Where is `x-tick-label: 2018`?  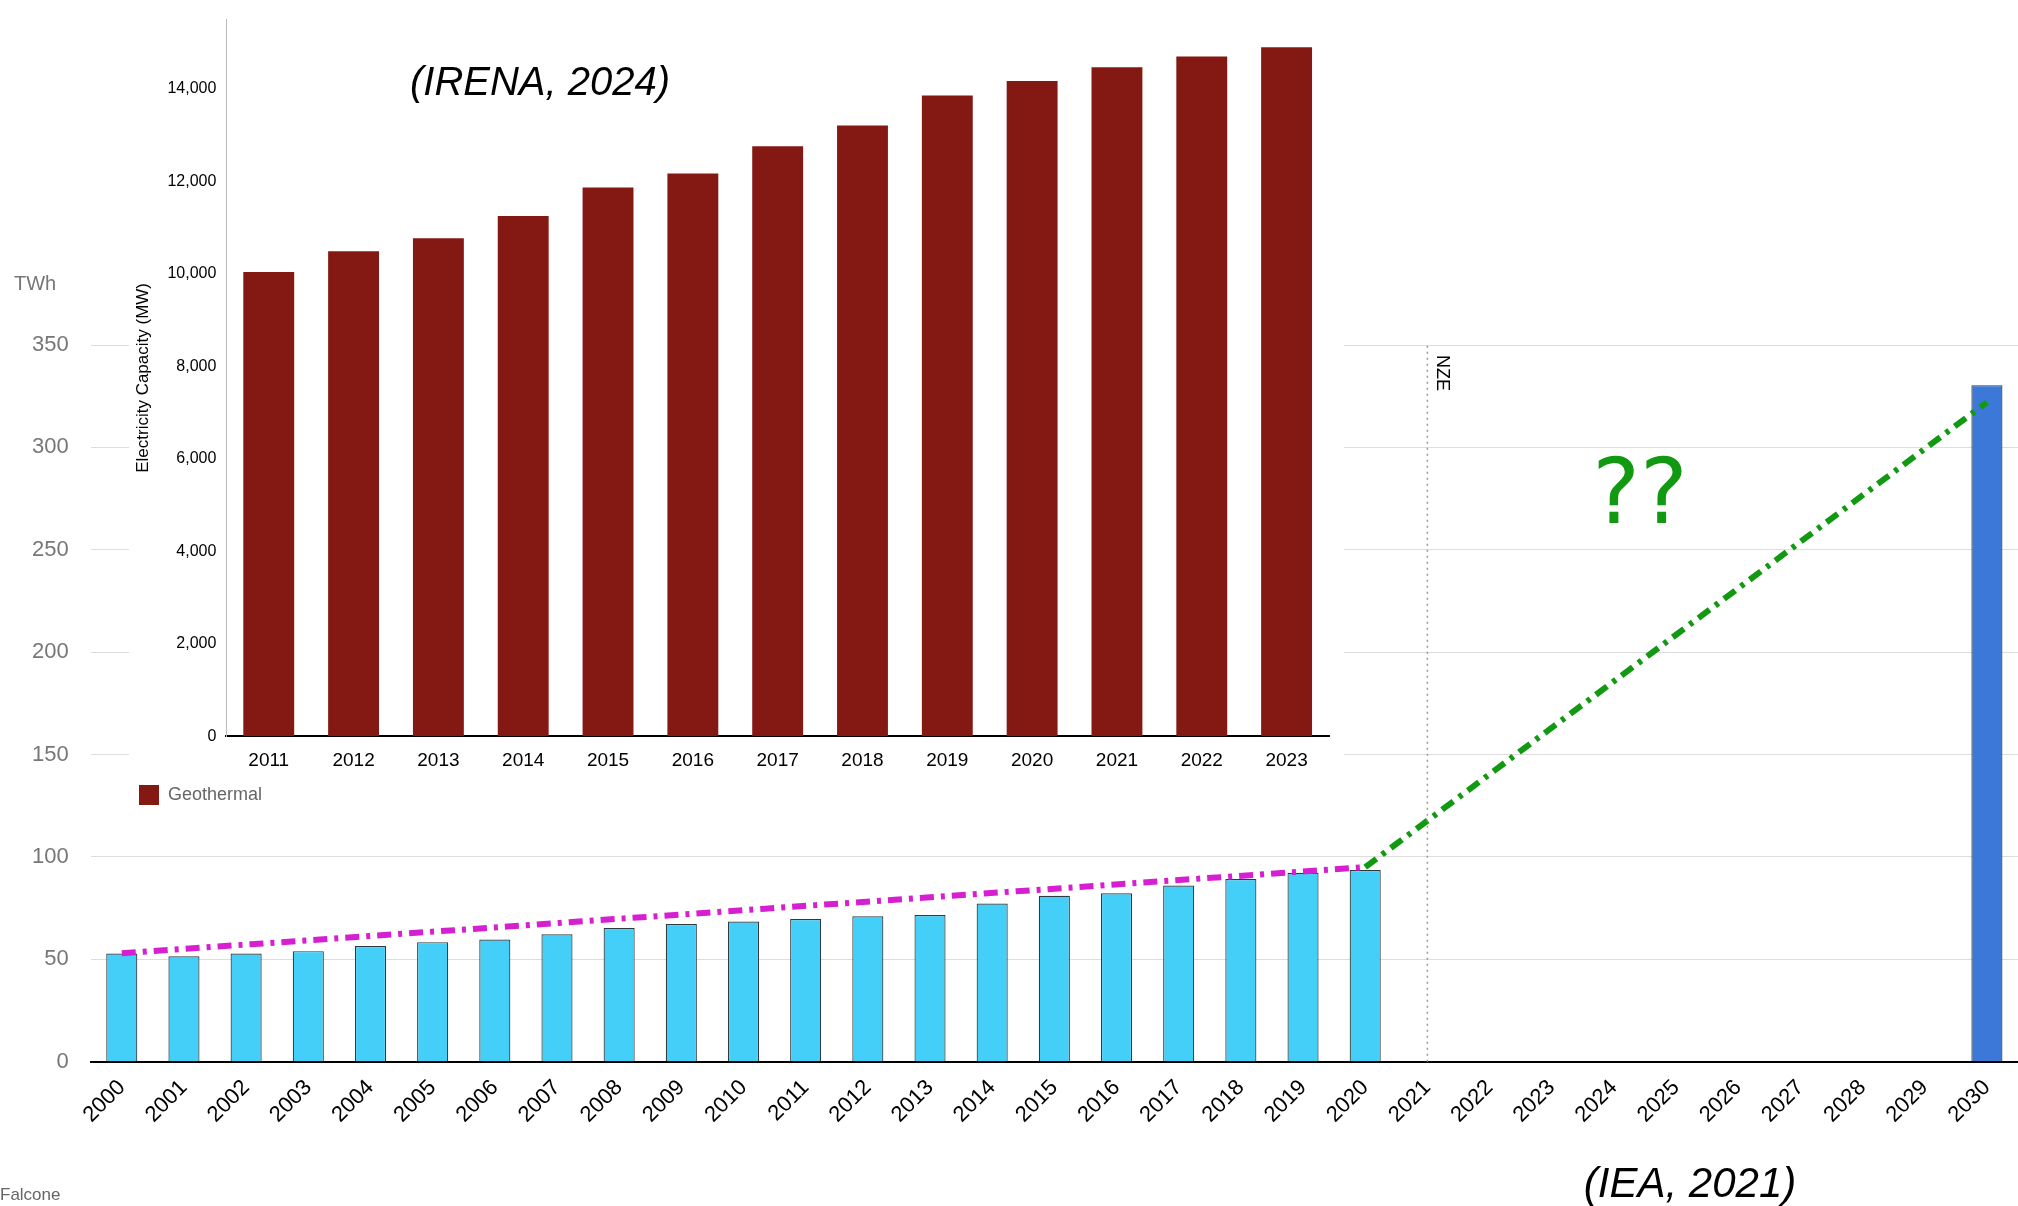
x-tick-label: 2018 is located at coordinates (862, 759).